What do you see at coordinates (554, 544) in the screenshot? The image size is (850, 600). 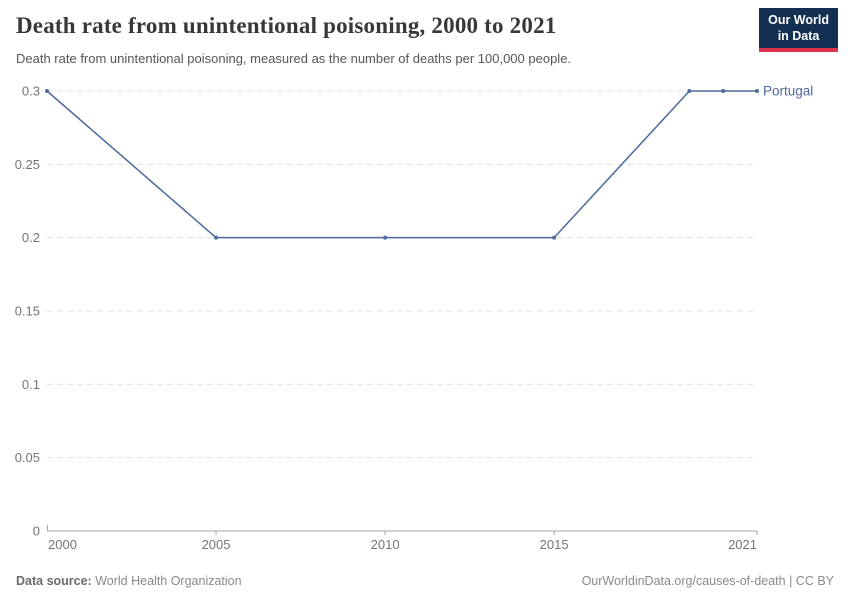 I see `x-tick-label: 2015` at bounding box center [554, 544].